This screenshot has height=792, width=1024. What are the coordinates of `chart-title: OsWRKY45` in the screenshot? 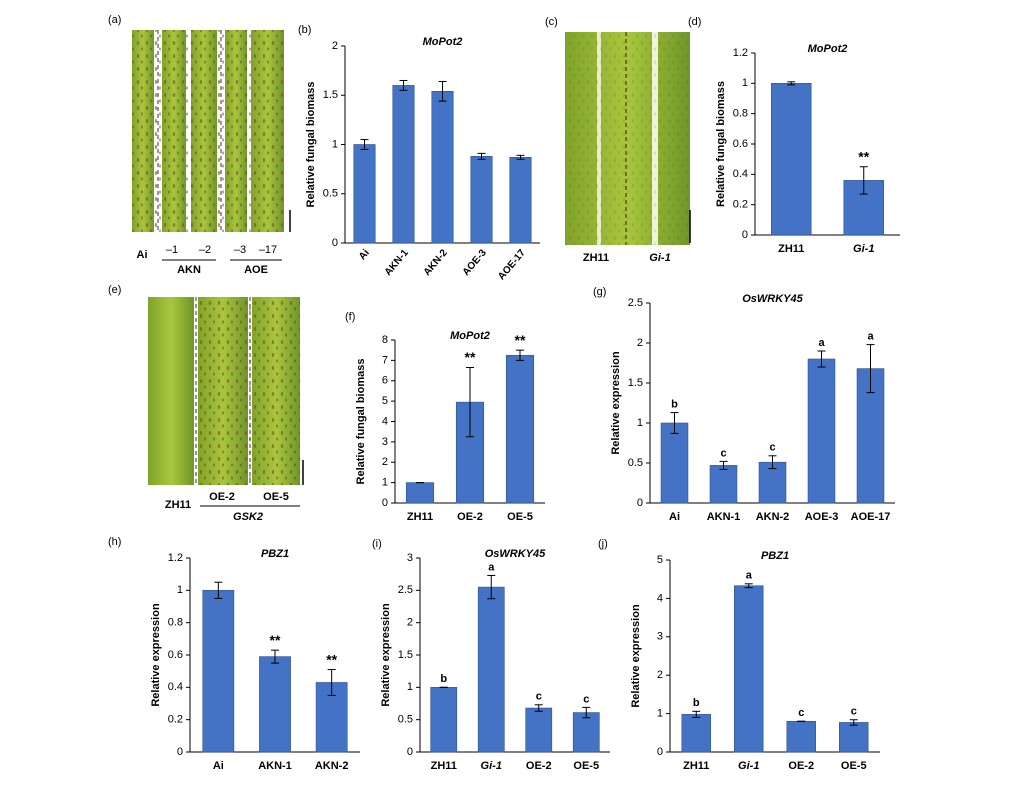 It's located at (772, 299).